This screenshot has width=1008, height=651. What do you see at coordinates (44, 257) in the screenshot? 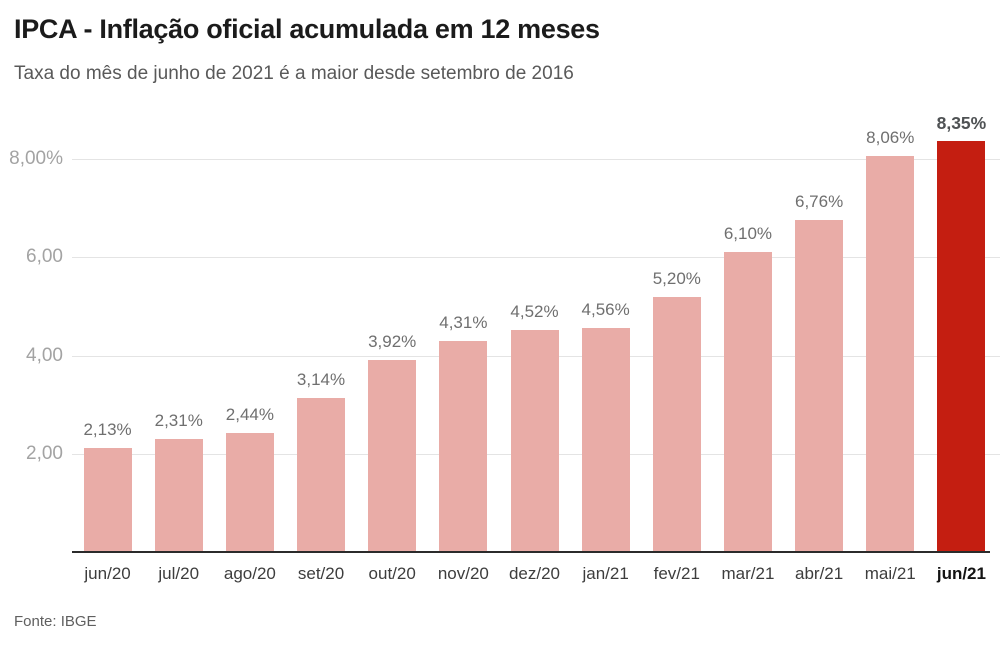
I see `y-tick-label: 6,00` at bounding box center [44, 257].